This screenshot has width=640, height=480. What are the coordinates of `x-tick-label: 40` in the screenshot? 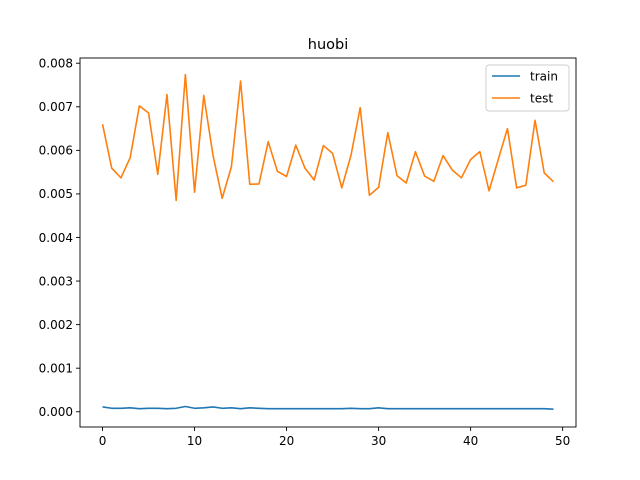 It's located at (470, 441).